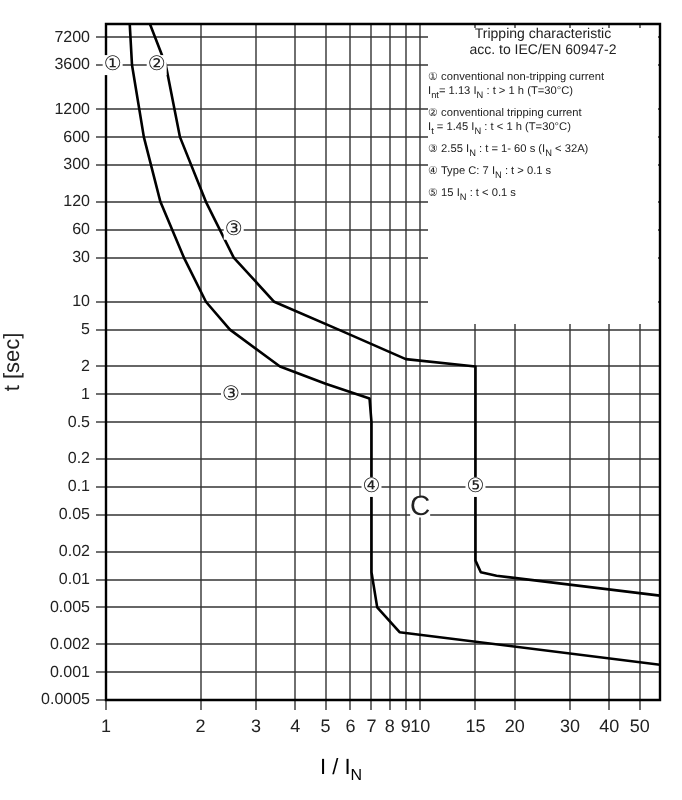  I want to click on y-tick-label: 0.1, so click(79, 486).